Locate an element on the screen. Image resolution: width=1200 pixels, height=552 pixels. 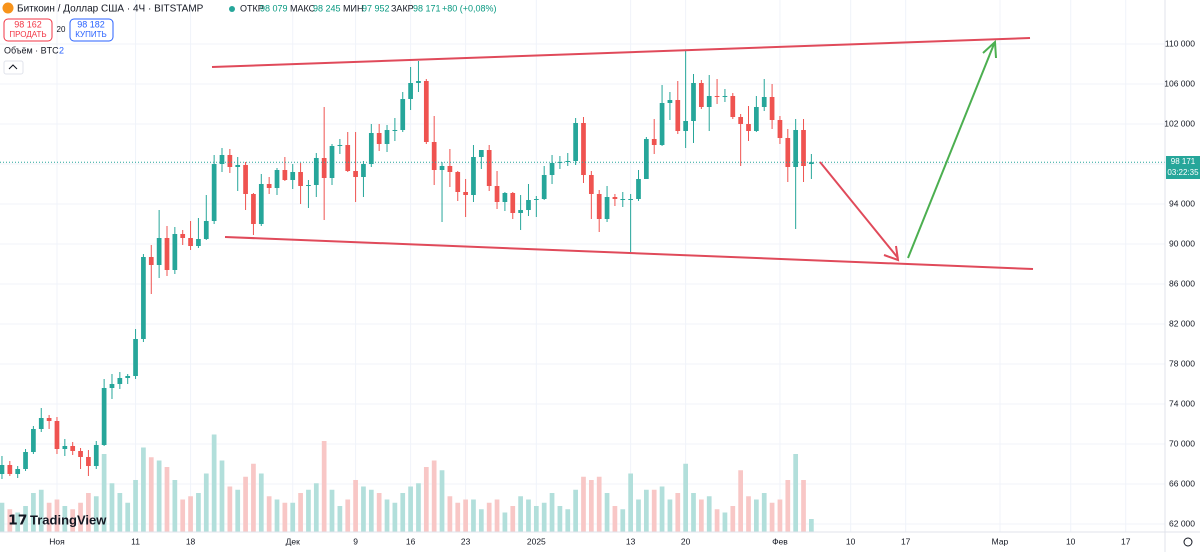
spread: 20 is located at coordinates (61, 29).